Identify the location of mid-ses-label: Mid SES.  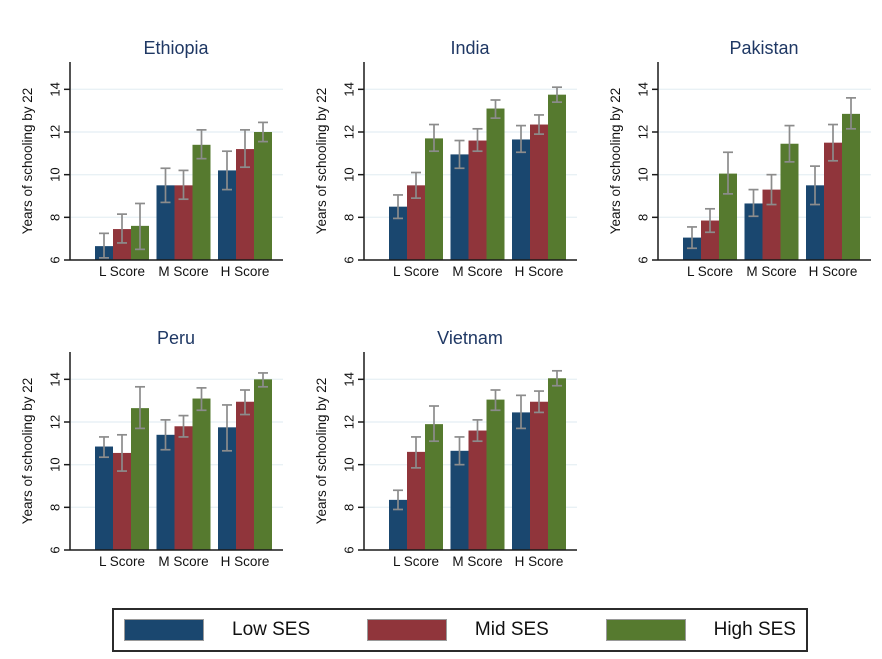
(511, 629).